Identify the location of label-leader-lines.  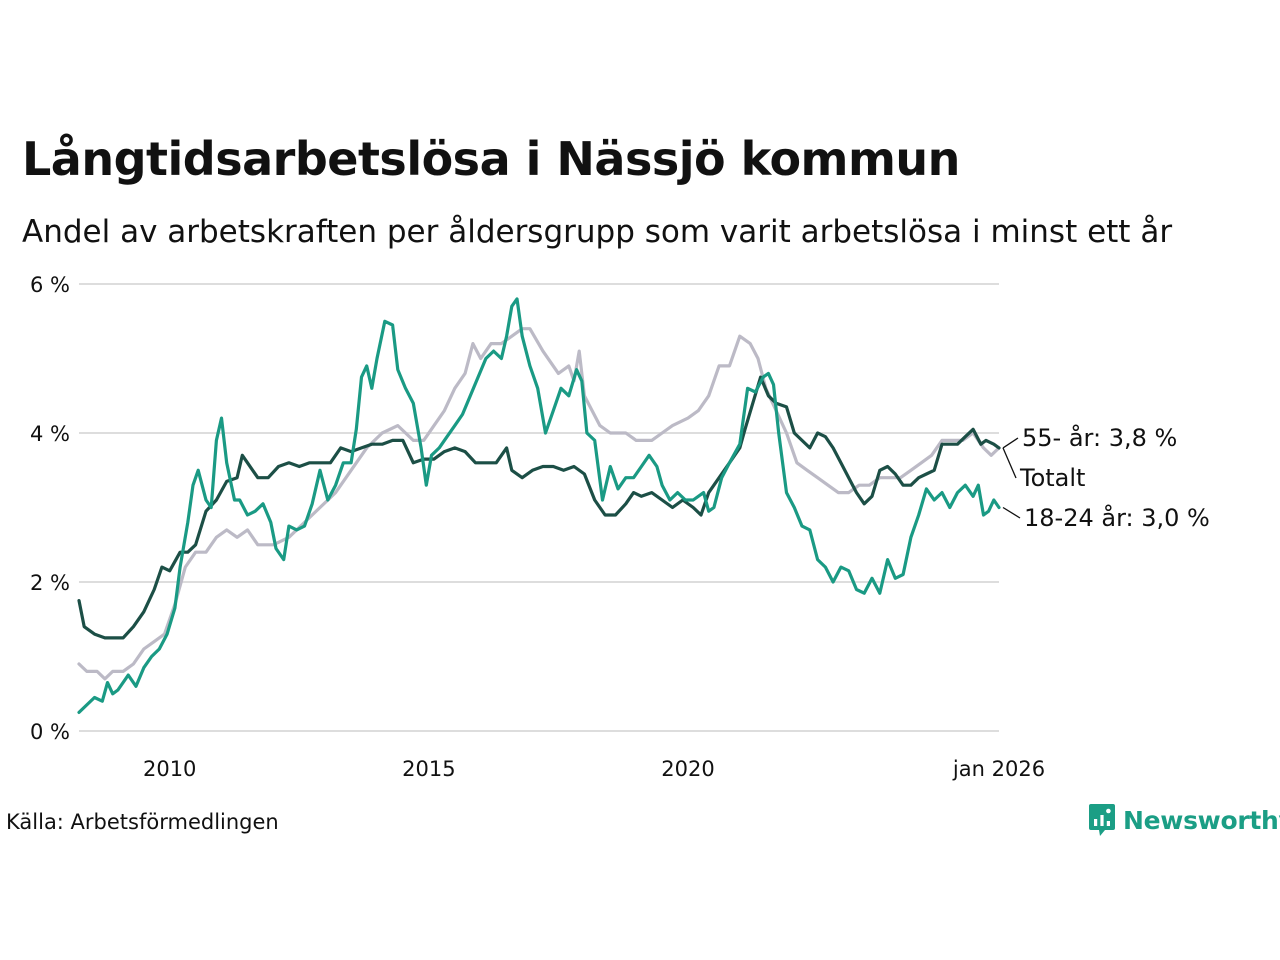
(1011, 478).